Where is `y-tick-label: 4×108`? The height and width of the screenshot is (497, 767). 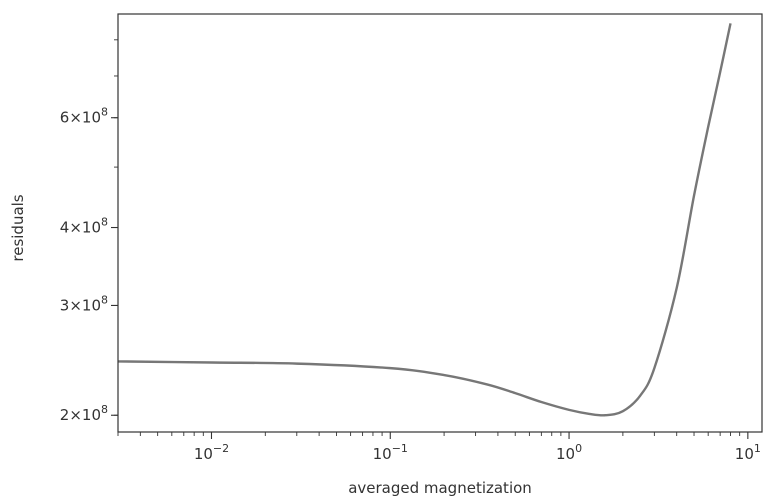
y-tick-label: 4×108 is located at coordinates (84, 226).